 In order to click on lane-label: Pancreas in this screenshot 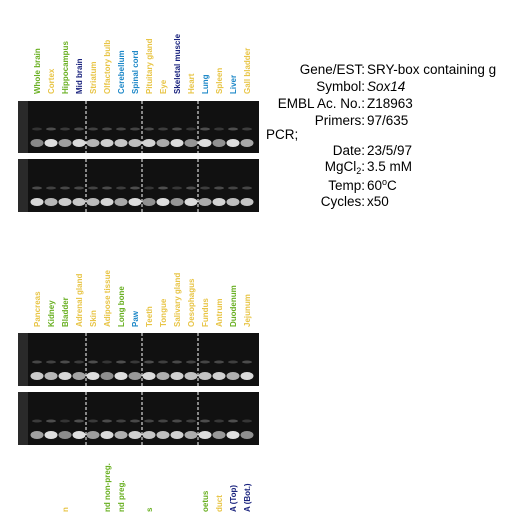, I will do `click(37, 309)`.